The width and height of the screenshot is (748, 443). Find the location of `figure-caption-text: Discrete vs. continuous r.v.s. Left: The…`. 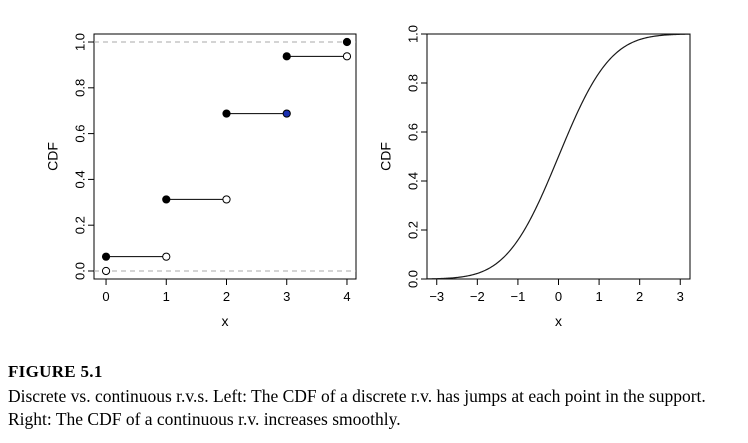

figure-caption-text: Discrete vs. continuous r.v.s. Left: The… is located at coordinates (357, 407).